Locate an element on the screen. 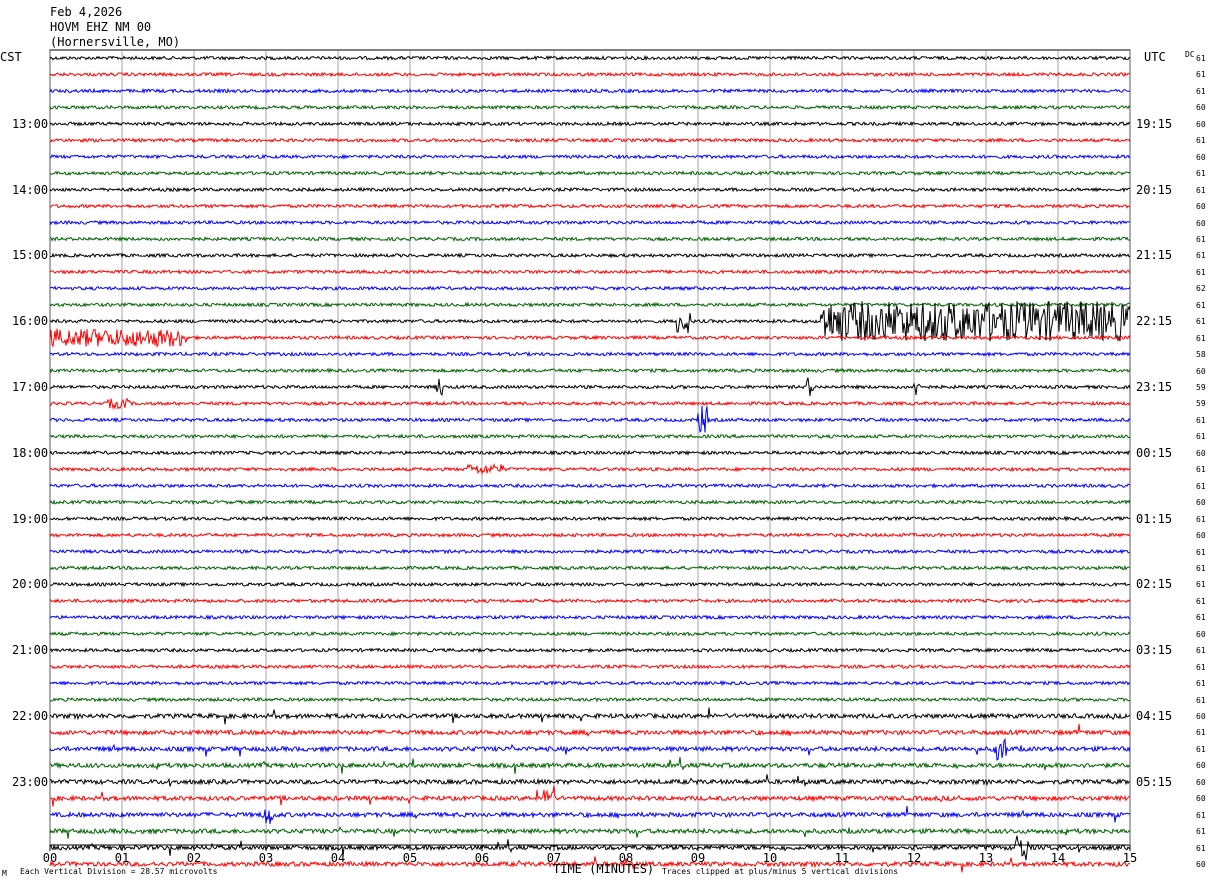 Image resolution: width=1210 pixels, height=886 pixels. left-hour-label: 15:00 is located at coordinates (30, 255).